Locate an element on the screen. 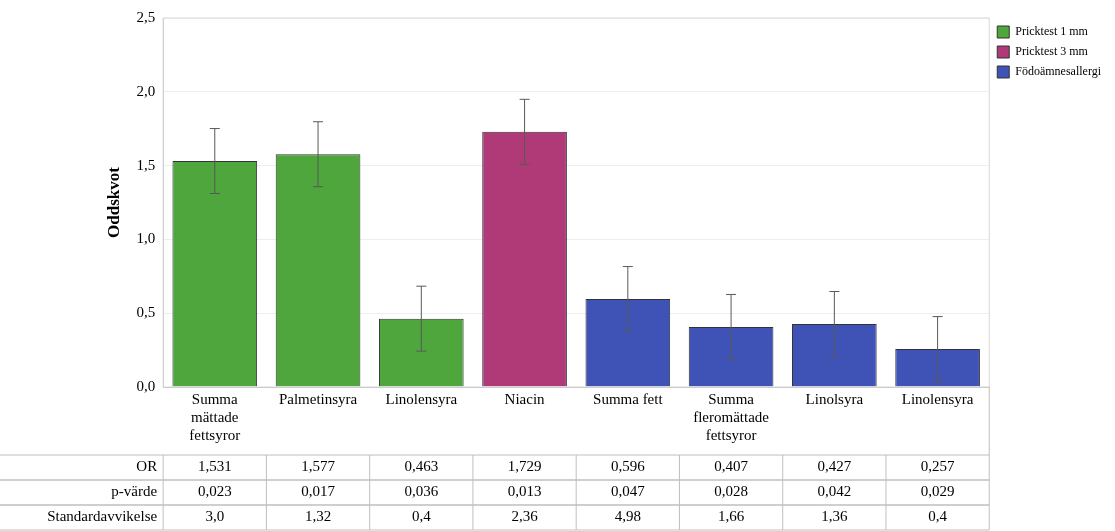 Image resolution: width=1115 pixels, height=531 pixels. text: OR is located at coordinates (147, 466).